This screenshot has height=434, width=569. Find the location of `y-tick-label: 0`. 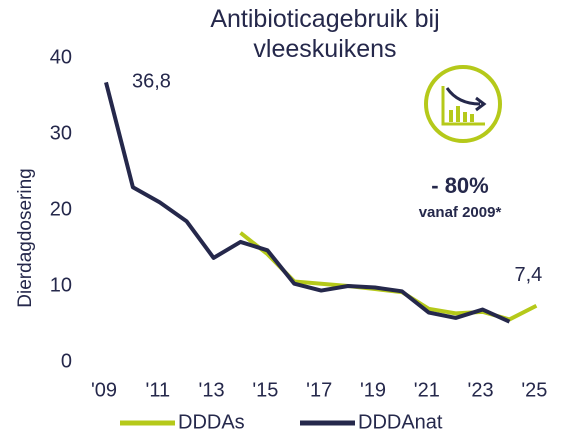

y-tick-label: 0 is located at coordinates (66, 361).